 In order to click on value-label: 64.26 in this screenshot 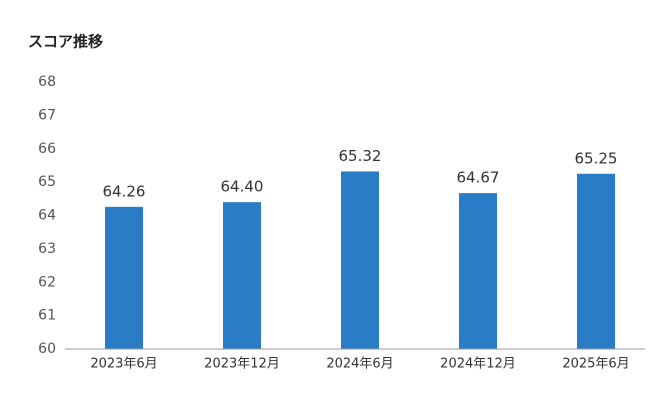, I will do `click(124, 191)`.